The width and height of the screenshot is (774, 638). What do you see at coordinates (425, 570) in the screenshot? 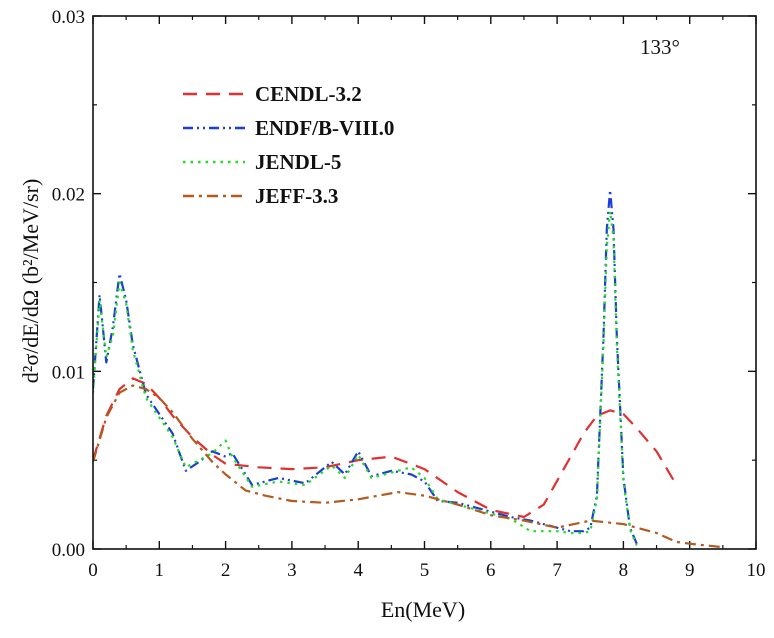
I see `x-tick-label: 5` at bounding box center [425, 570].